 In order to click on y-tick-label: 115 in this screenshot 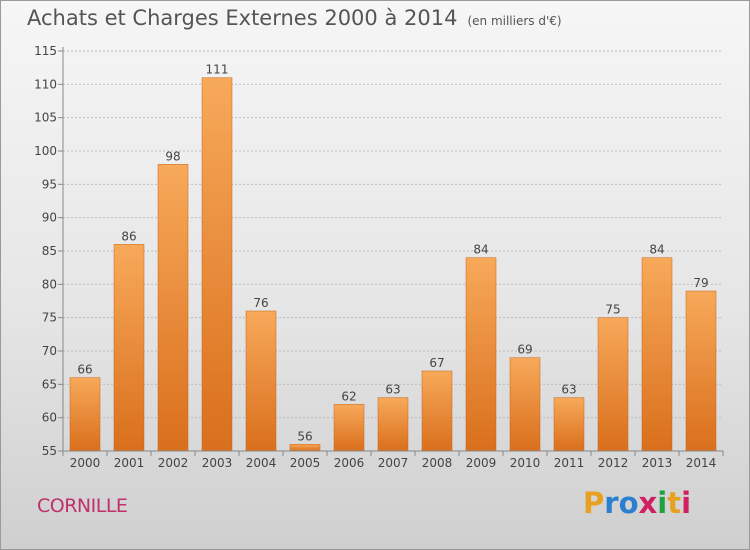, I will do `click(45, 51)`.